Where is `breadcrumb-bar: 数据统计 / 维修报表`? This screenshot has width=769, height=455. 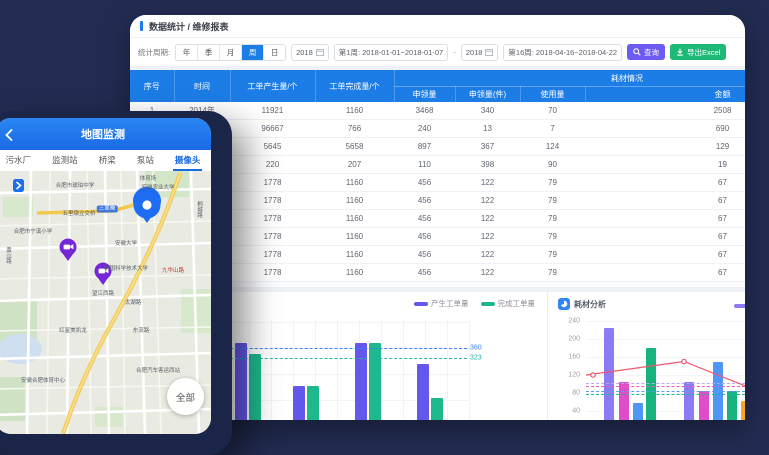 breadcrumb-bar: 数据统计 / 维修报表 is located at coordinates (437, 26).